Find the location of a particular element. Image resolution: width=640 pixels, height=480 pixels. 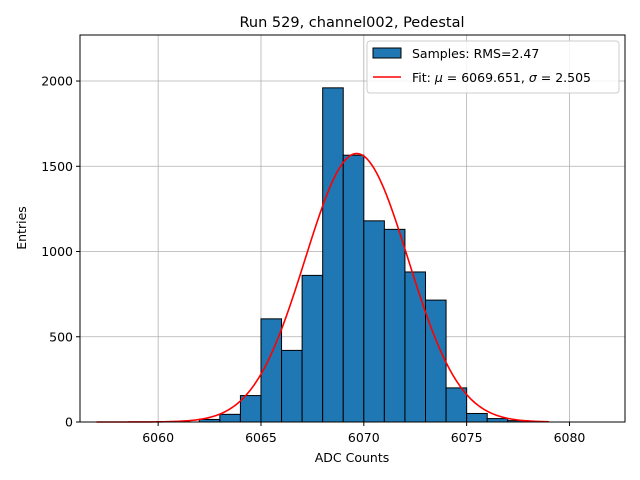

legend-fit-sigma-value: 2.505 is located at coordinates (573, 77).